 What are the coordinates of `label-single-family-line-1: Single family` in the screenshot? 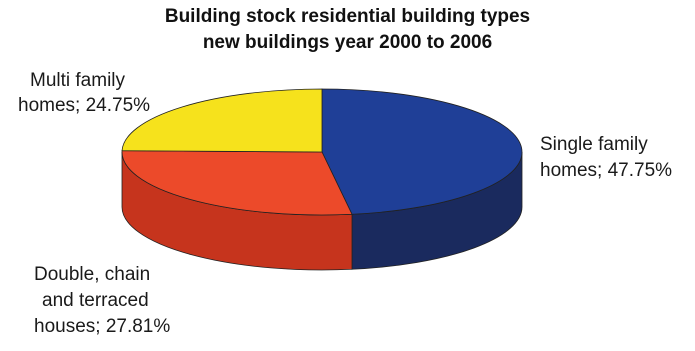 It's located at (594, 144).